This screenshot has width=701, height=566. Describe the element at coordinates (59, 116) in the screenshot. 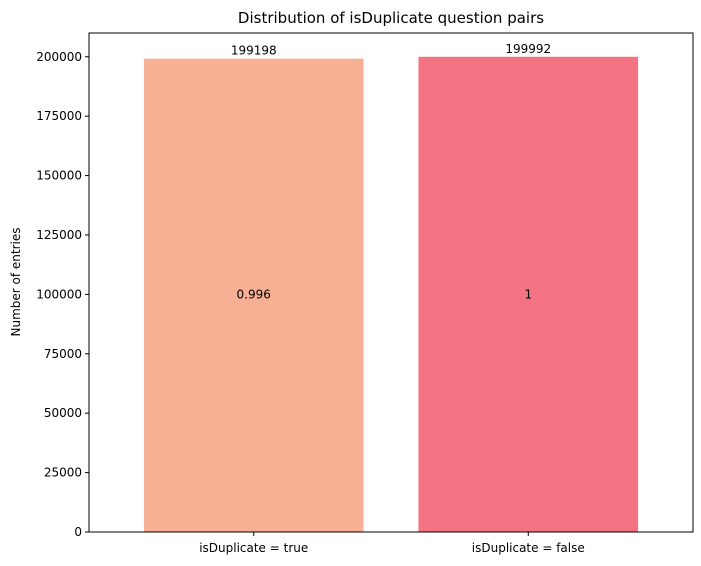

I see `y-tick-label: 175000` at that location.